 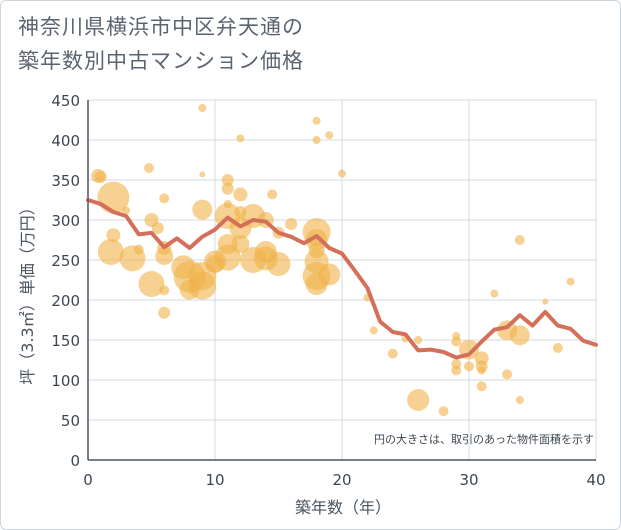 What do you see at coordinates (161, 61) in the screenshot?
I see `chart-title-line-2: 築年数別中古マンション価格` at bounding box center [161, 61].